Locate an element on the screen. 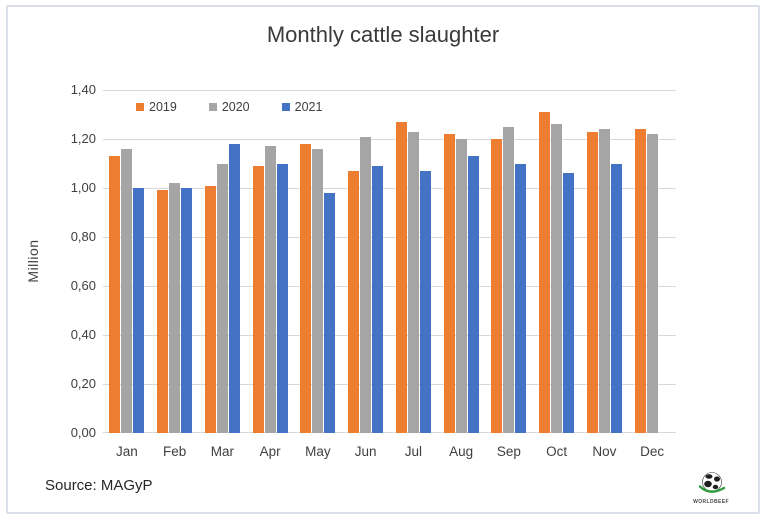 The height and width of the screenshot is (523, 766). bar-2019-sep is located at coordinates (497, 286).